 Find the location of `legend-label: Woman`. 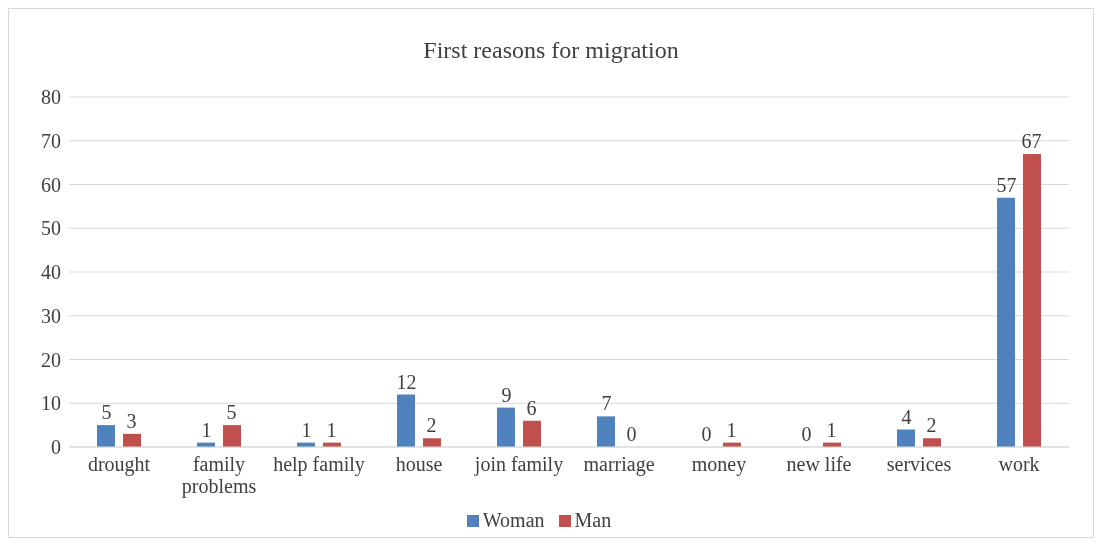

legend-label: Woman is located at coordinates (513, 520).